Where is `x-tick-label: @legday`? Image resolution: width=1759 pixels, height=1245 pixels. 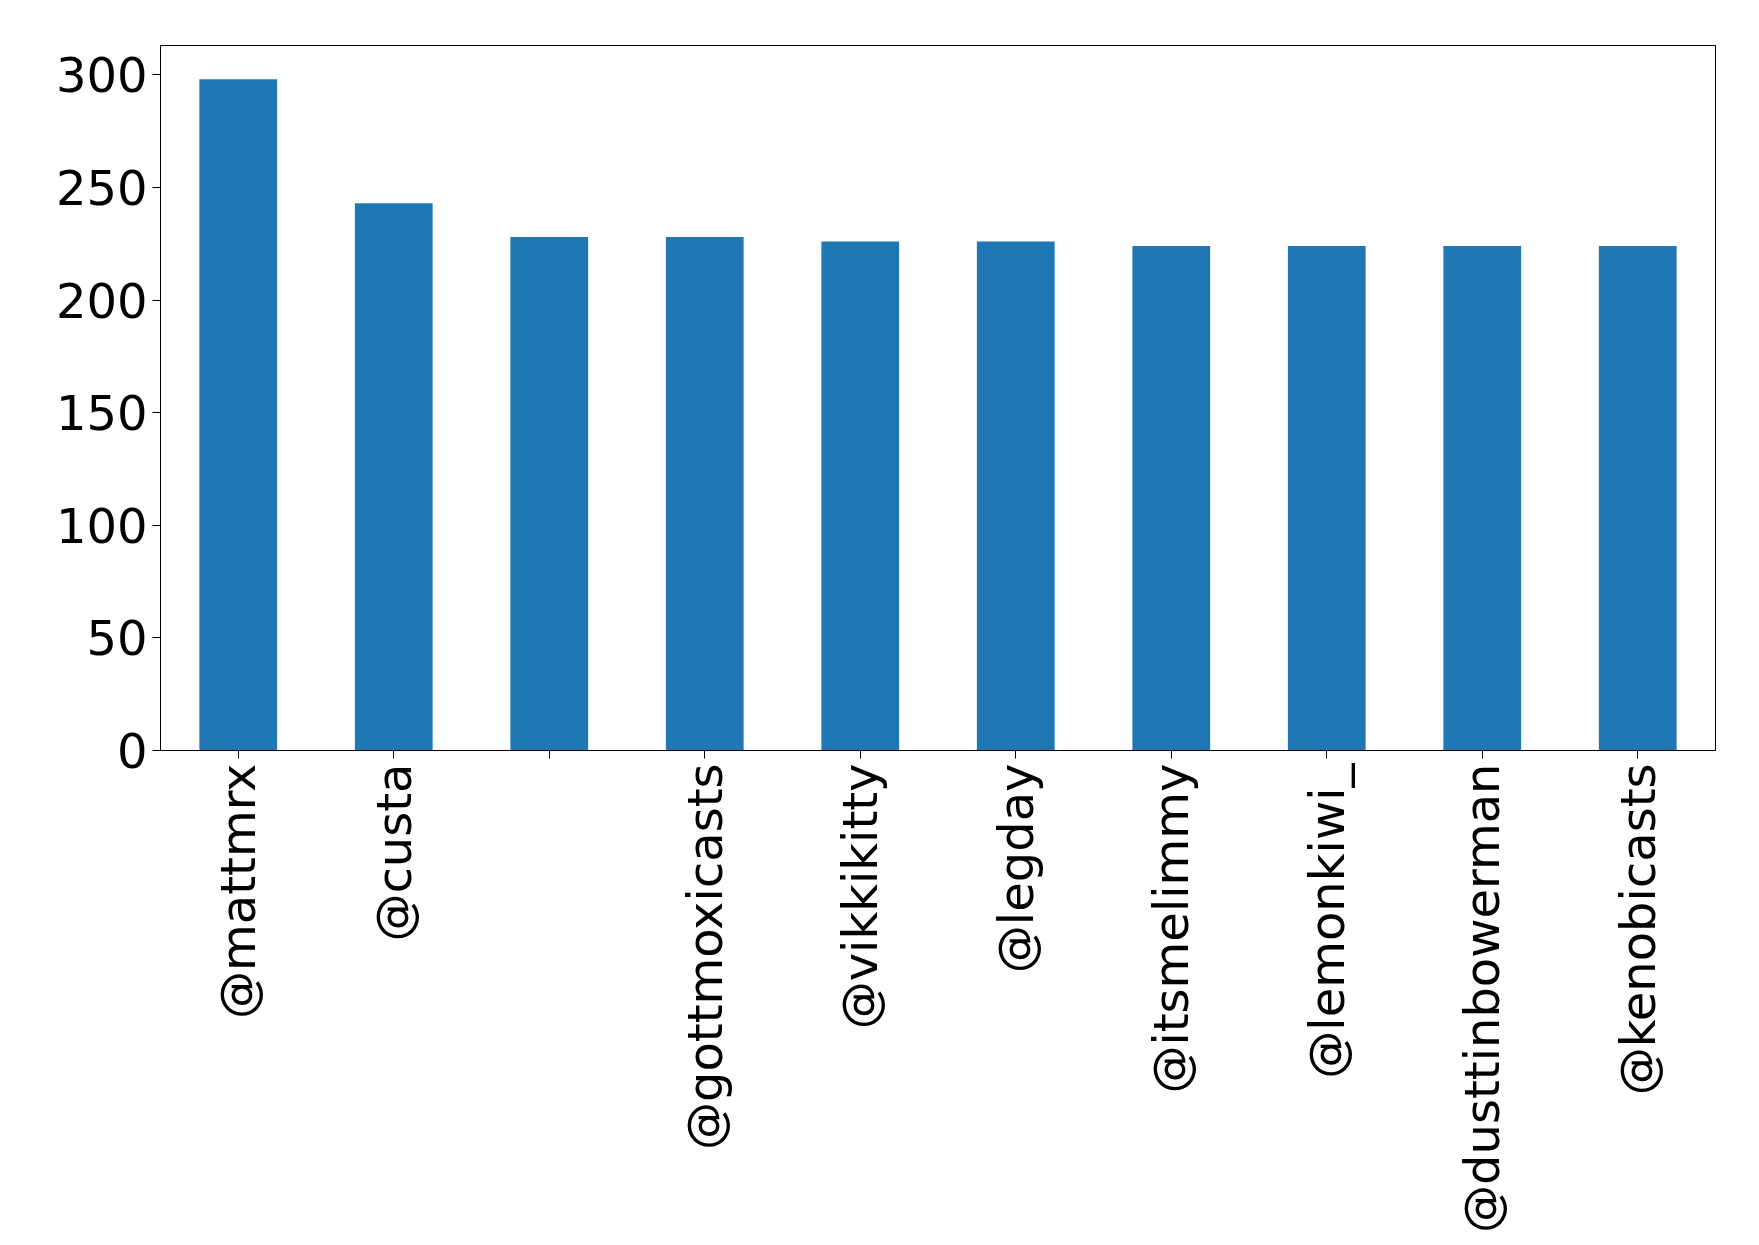 x-tick-label: @legday is located at coordinates (1015, 868).